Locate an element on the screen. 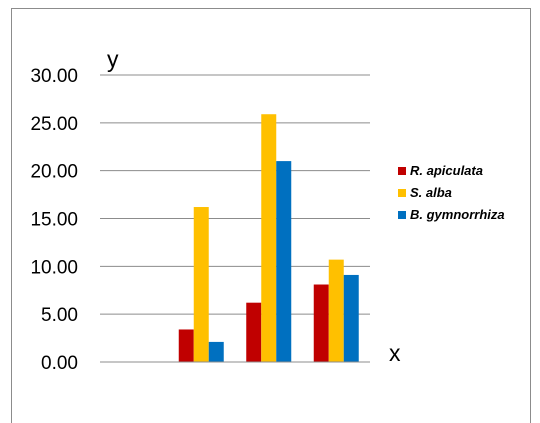 The width and height of the screenshot is (540, 423). y-tick-label: 10.00 is located at coordinates (54, 267).